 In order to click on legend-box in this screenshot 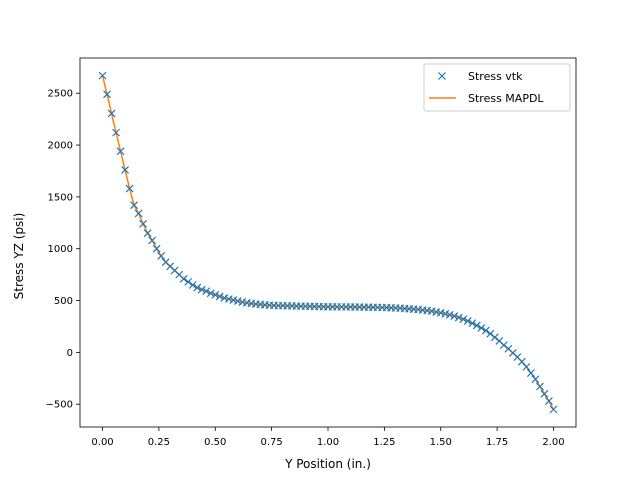, I will do `click(497, 87)`.